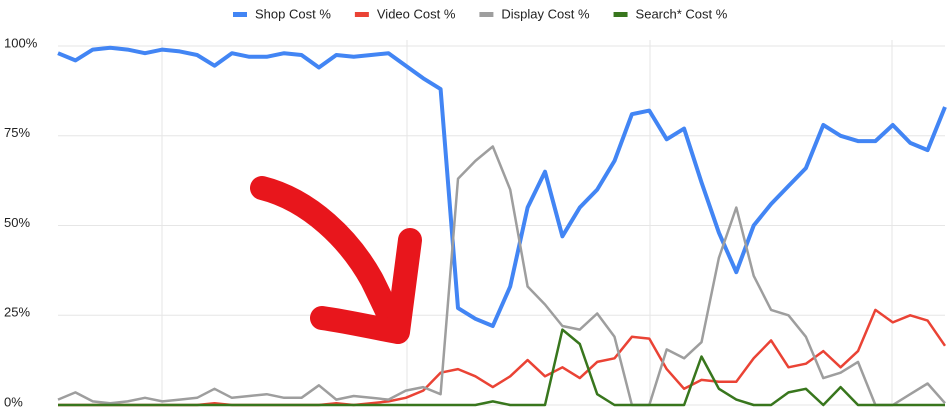 The image size is (948, 414). Describe the element at coordinates (17, 312) in the screenshot. I see `y-tick-label: 25%` at that location.